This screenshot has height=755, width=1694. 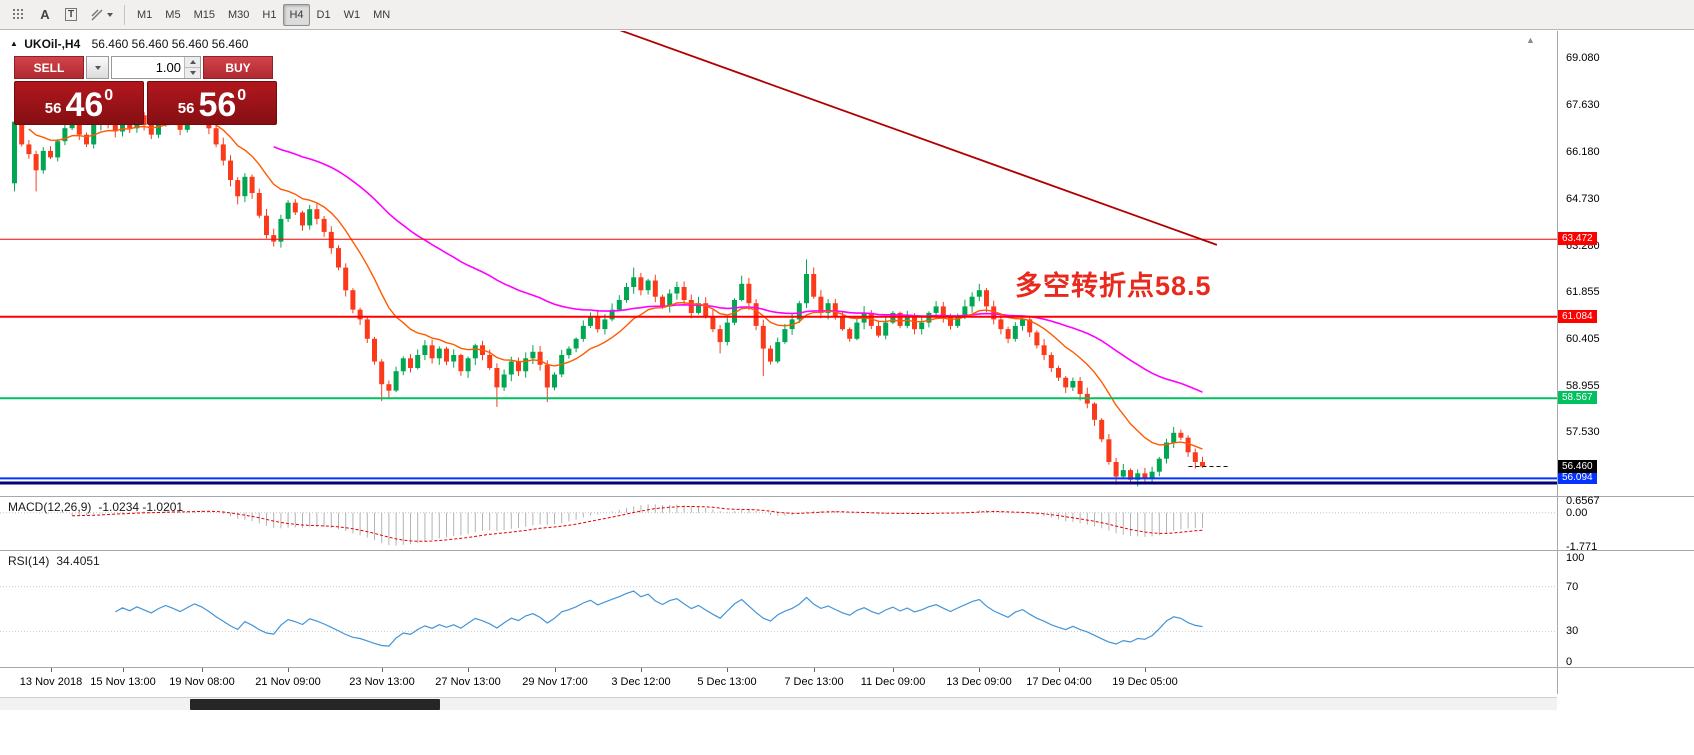 I want to click on chart-annotation-text: 多空转折点58.5, so click(x=1113, y=286).